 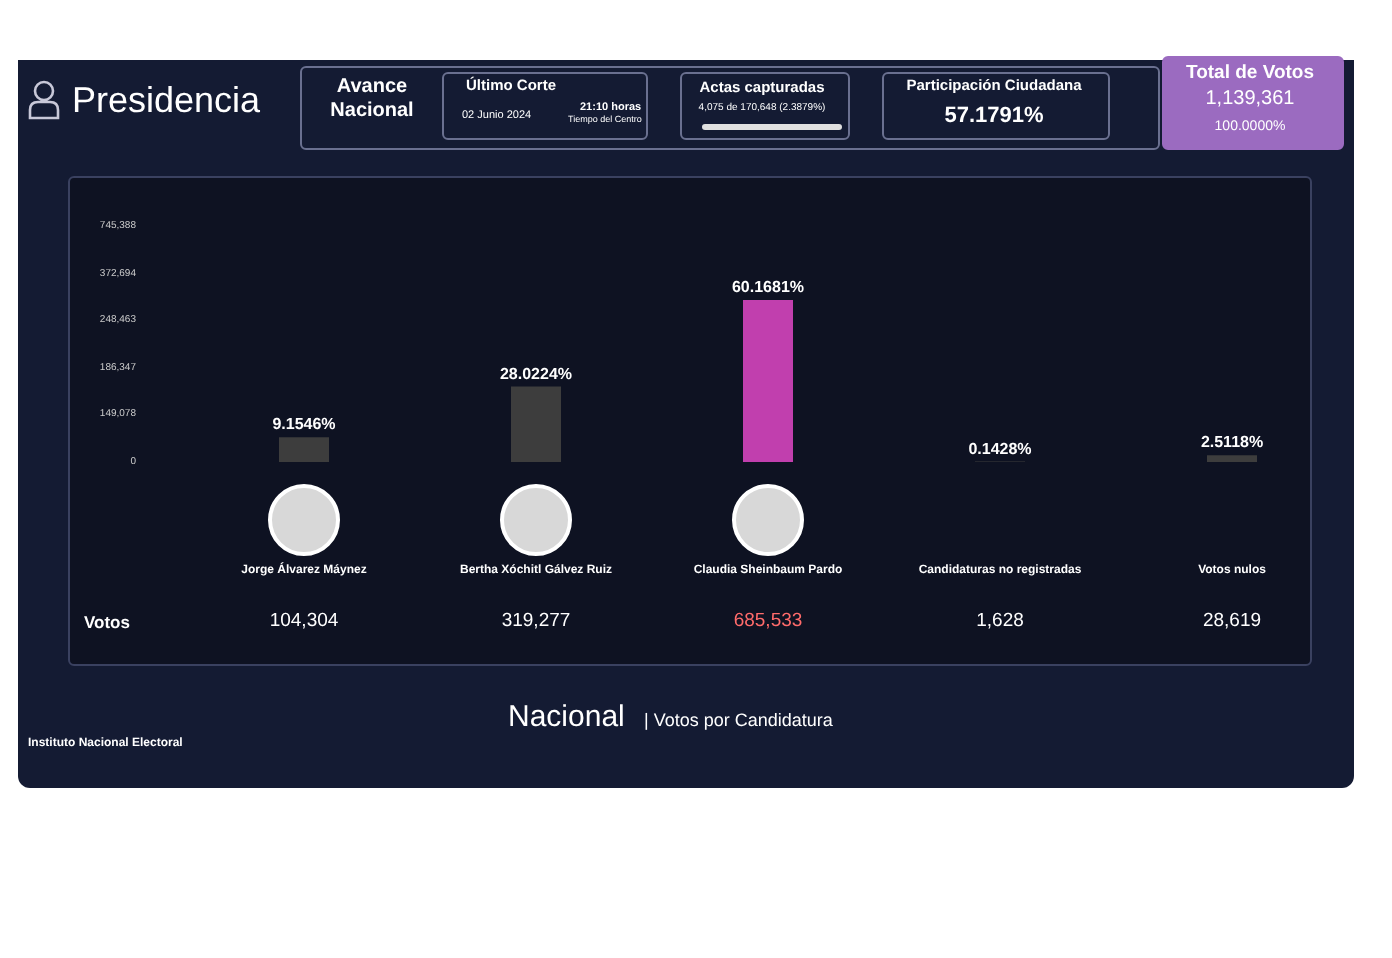 What do you see at coordinates (738, 720) in the screenshot?
I see `text: | Votos por Candidatura` at bounding box center [738, 720].